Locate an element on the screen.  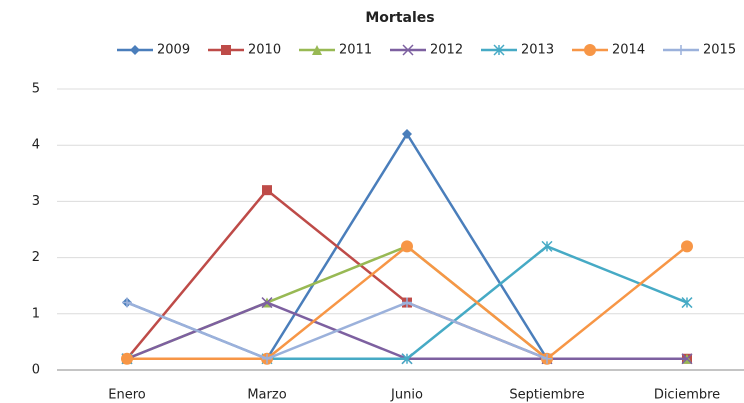
x-tick-label: Enero is located at coordinates (127, 395).